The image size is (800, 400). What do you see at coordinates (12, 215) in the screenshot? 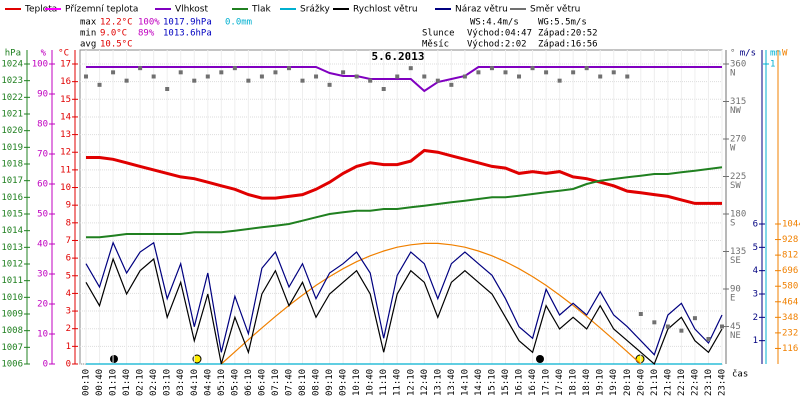
I see `axis-tick-label: 1015` at bounding box center [12, 215].